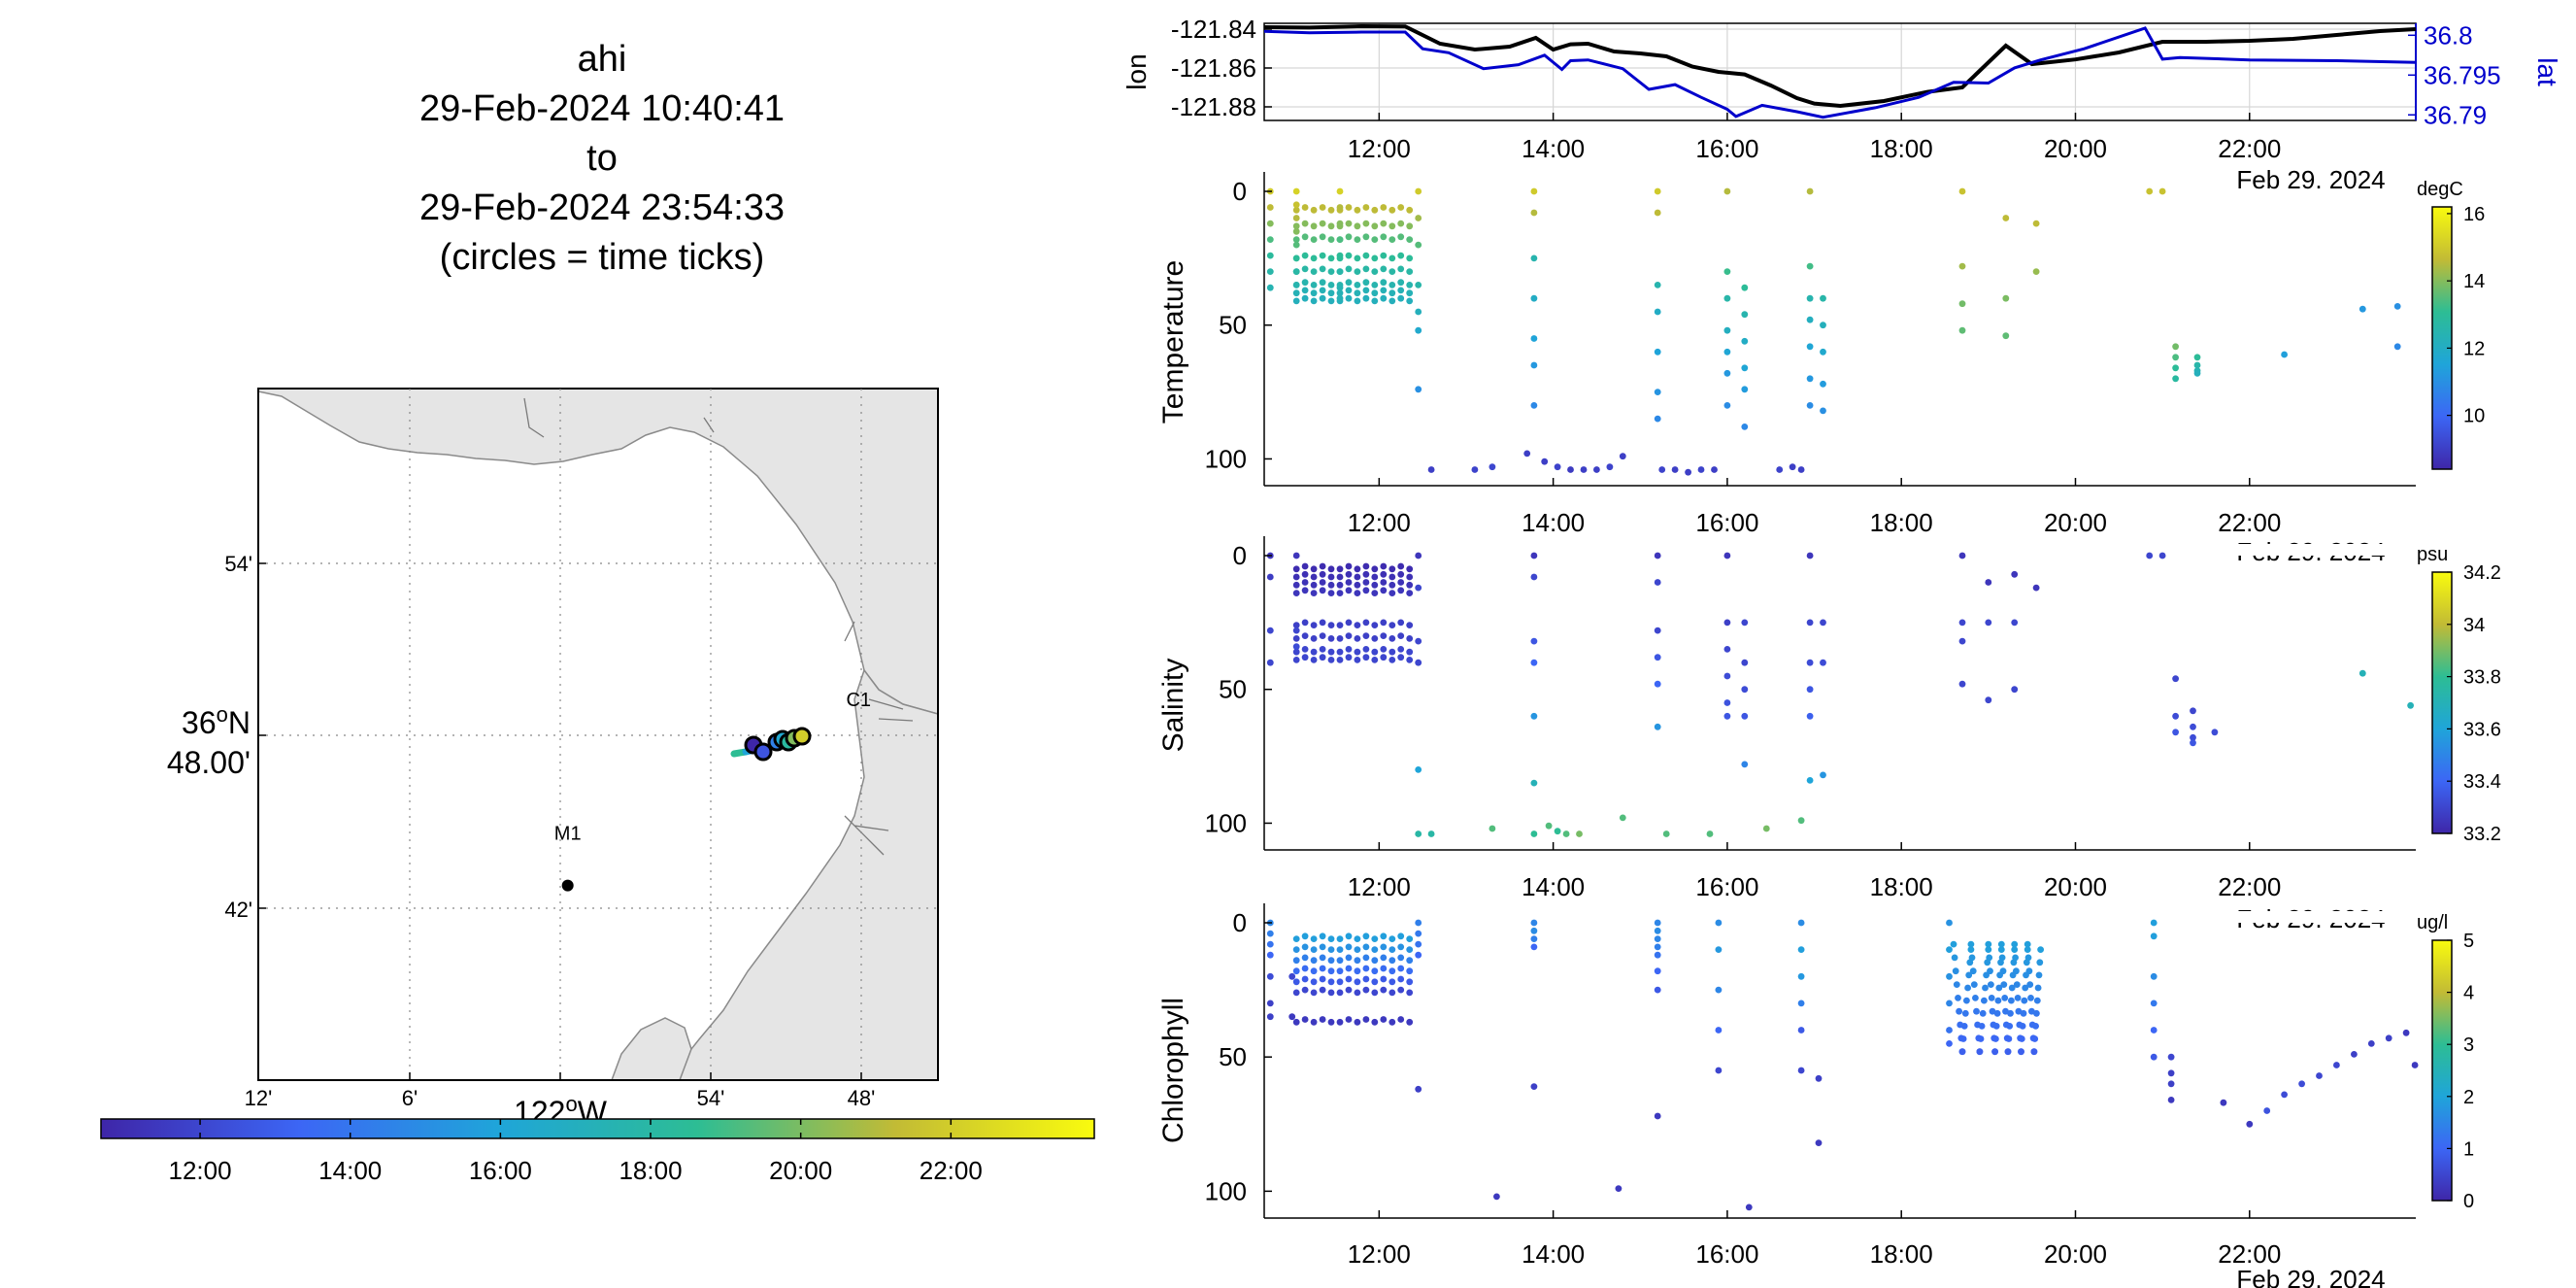  Describe the element at coordinates (1727, 148) in the screenshot. I see `x-tick-label: 16:00` at that location.